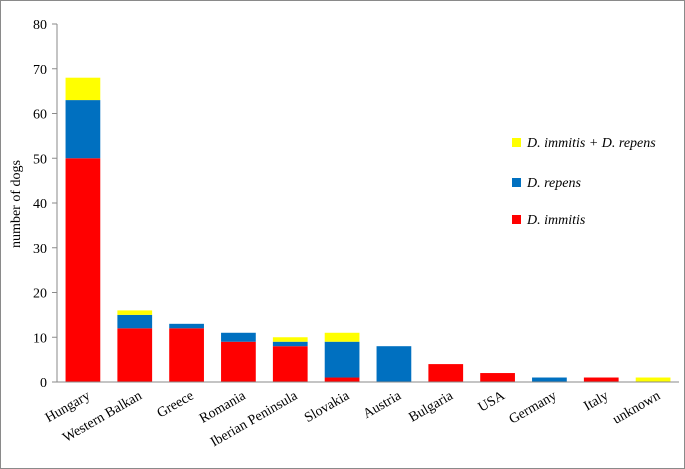 The image size is (685, 469). Describe the element at coordinates (16, 204) in the screenshot. I see `y-axis-label: number of dogs` at that location.